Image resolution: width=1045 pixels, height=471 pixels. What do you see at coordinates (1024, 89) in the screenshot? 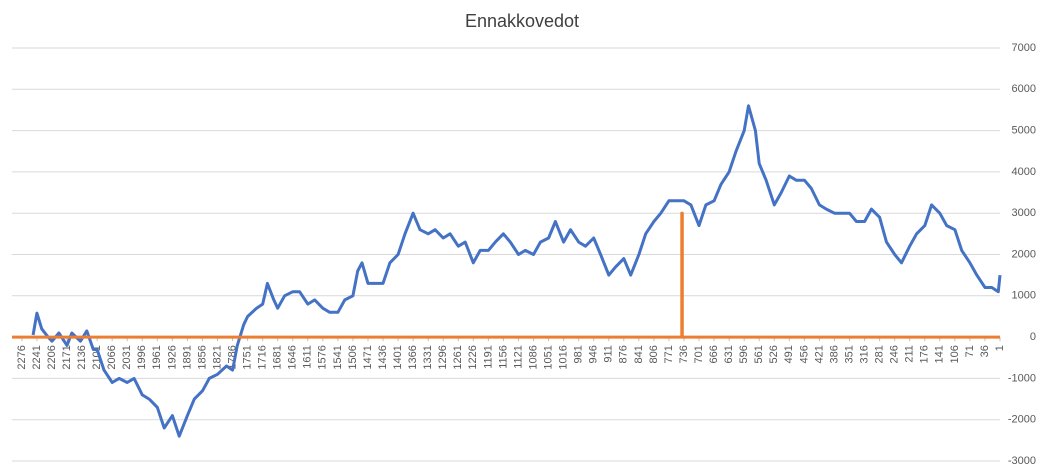
I see `y-tick-label: 6000` at bounding box center [1024, 89].